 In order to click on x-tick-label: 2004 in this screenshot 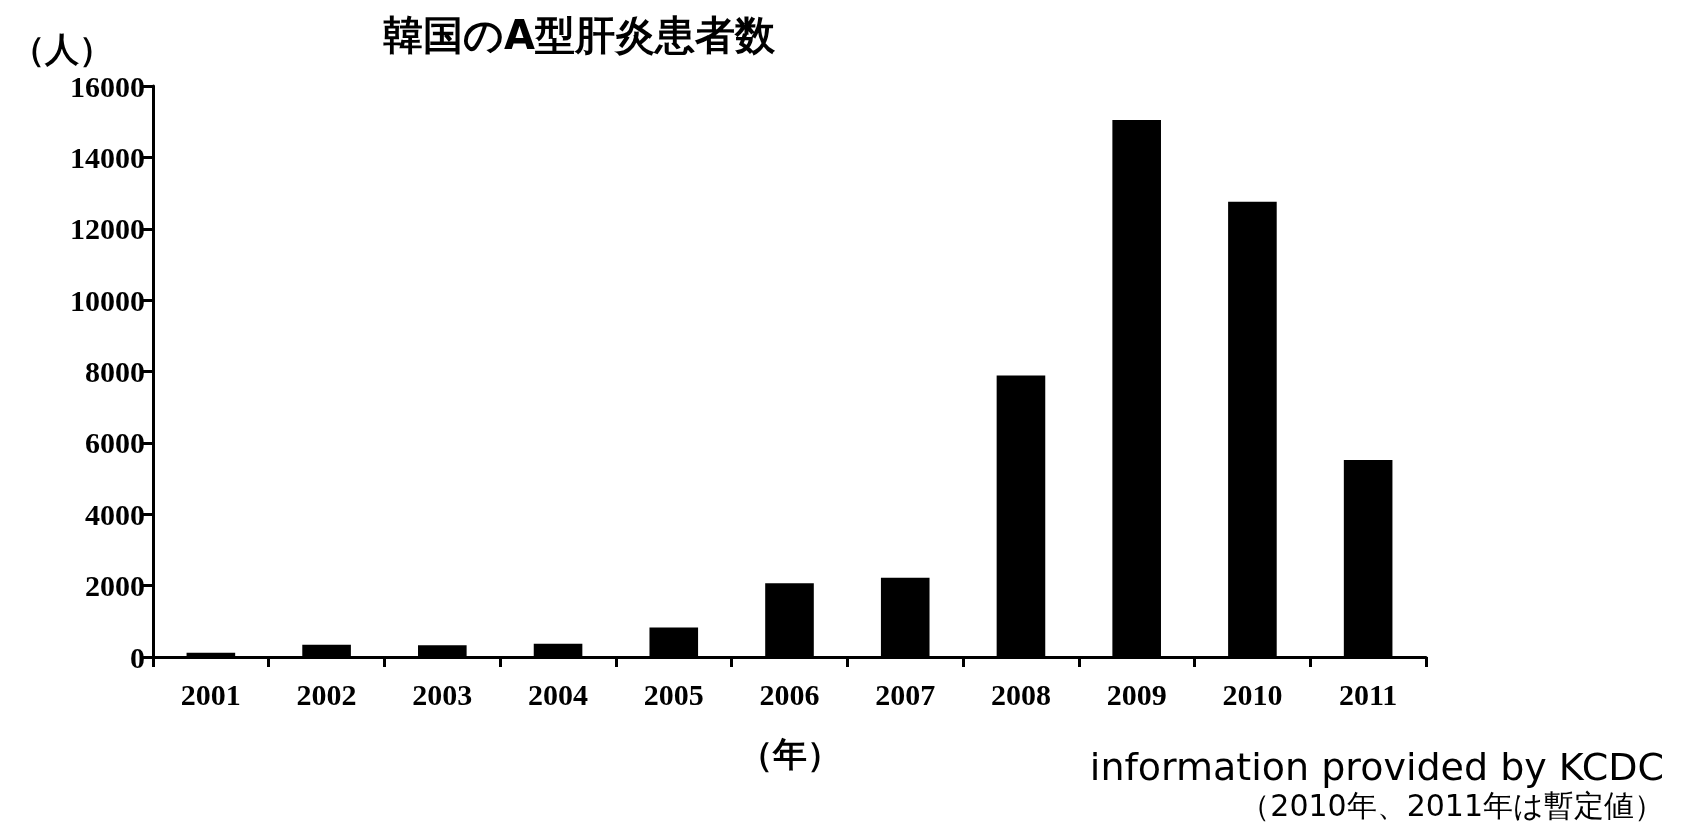, I will do `click(558, 694)`.